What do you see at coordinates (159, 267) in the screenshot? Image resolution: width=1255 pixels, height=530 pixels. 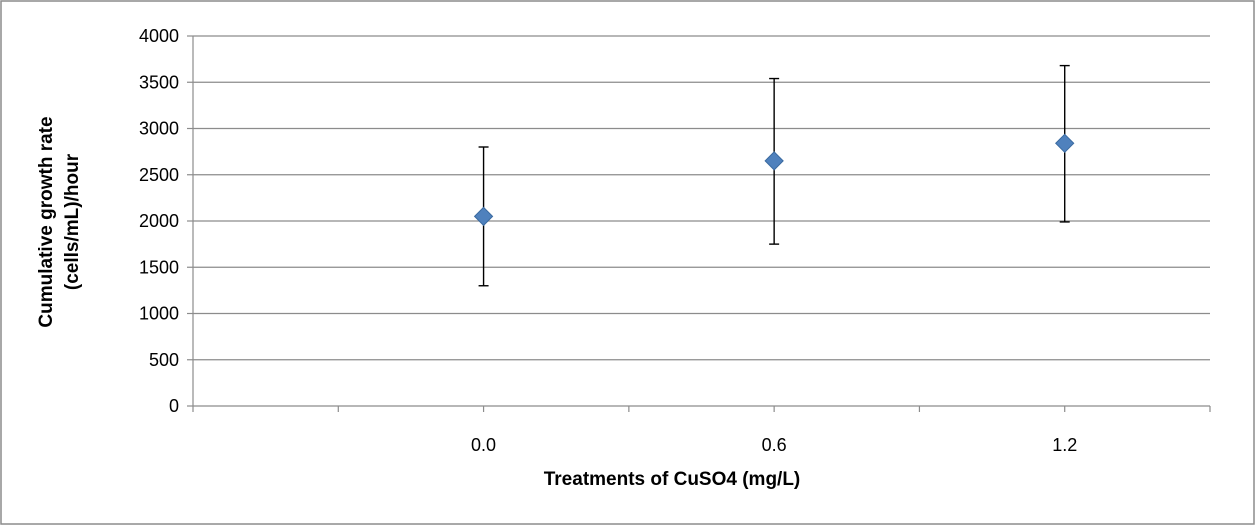 I see `y-tick-label: 1500` at bounding box center [159, 267].